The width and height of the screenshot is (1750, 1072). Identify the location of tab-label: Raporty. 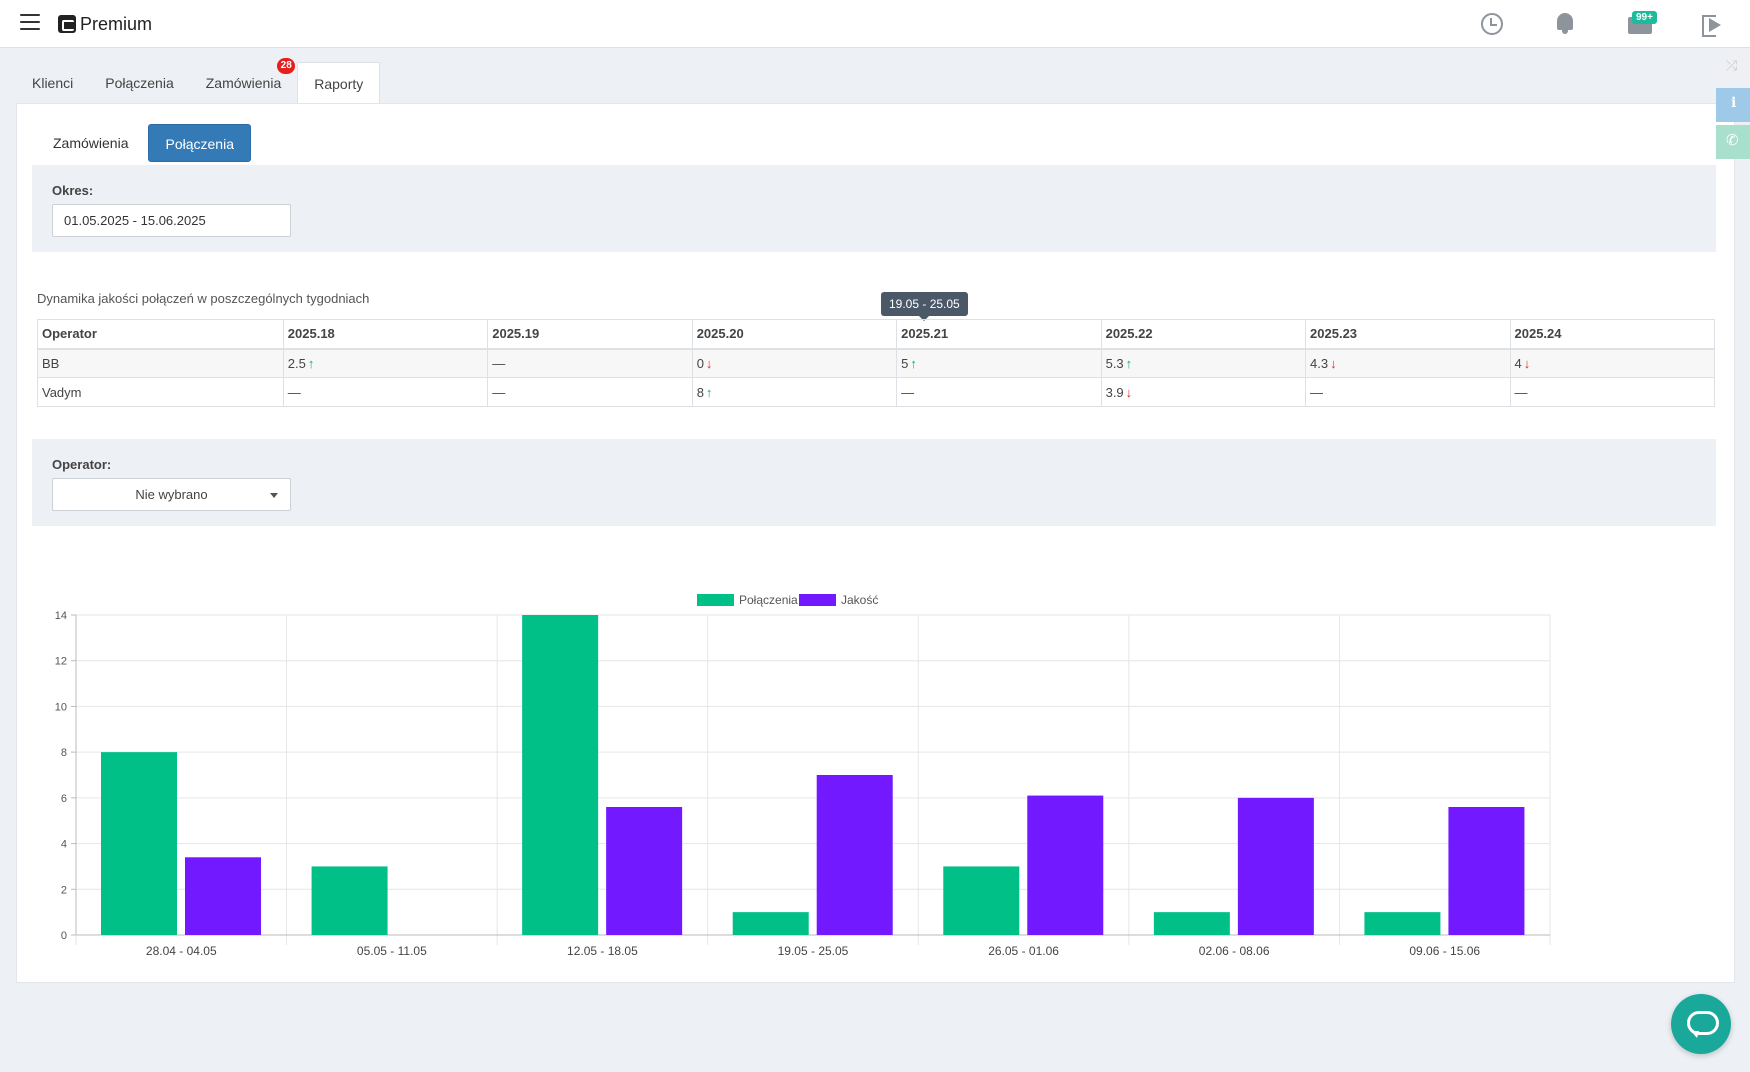
(339, 84).